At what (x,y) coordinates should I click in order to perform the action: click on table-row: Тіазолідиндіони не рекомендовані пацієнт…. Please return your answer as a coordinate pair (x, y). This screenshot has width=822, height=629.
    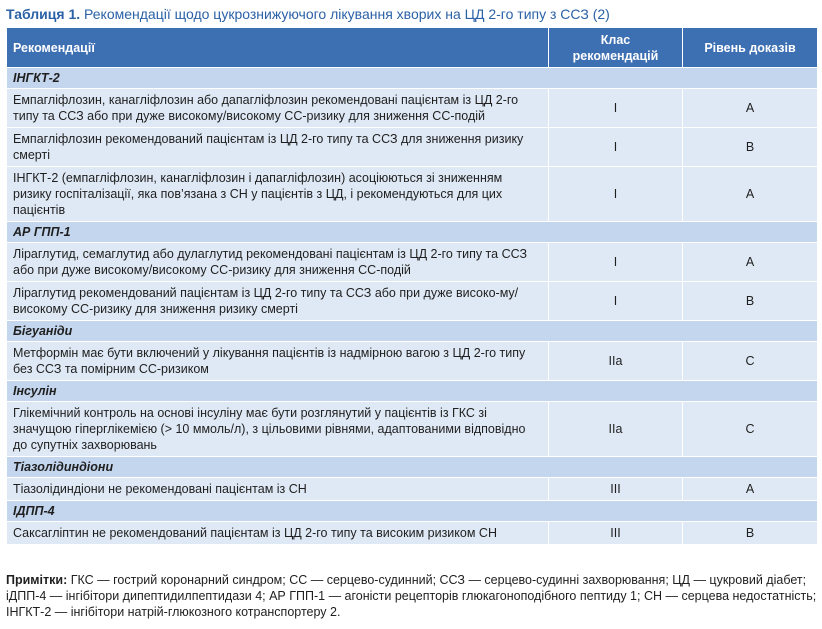
    Looking at the image, I should click on (412, 489).